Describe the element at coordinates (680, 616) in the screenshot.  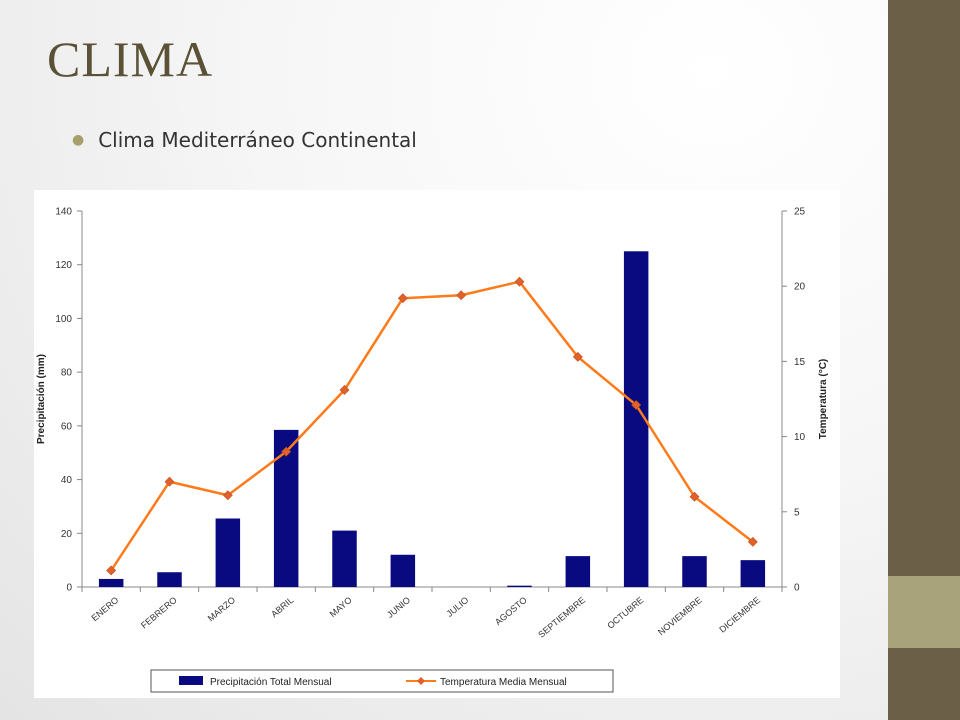
I see `category-label: NOVIEMBRE` at that location.